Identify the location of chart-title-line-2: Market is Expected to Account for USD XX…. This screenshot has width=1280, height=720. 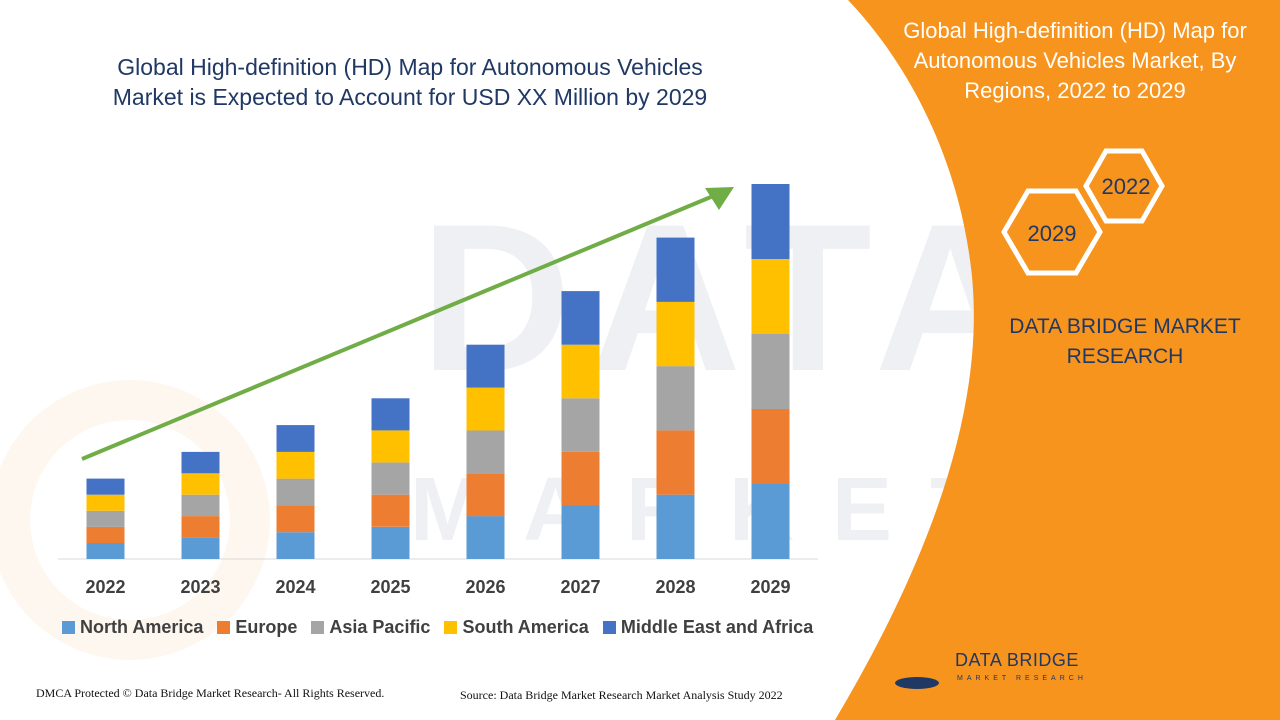
(410, 97).